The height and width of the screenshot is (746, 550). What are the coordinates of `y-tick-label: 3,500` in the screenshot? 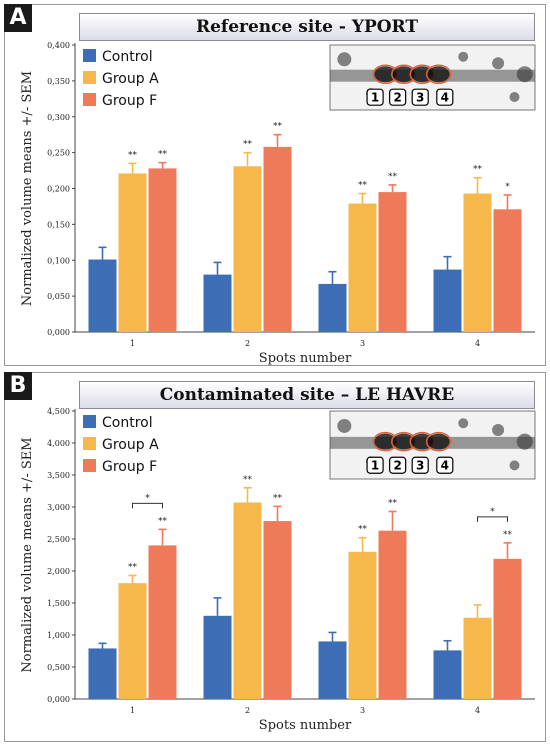 It's located at (58, 475).